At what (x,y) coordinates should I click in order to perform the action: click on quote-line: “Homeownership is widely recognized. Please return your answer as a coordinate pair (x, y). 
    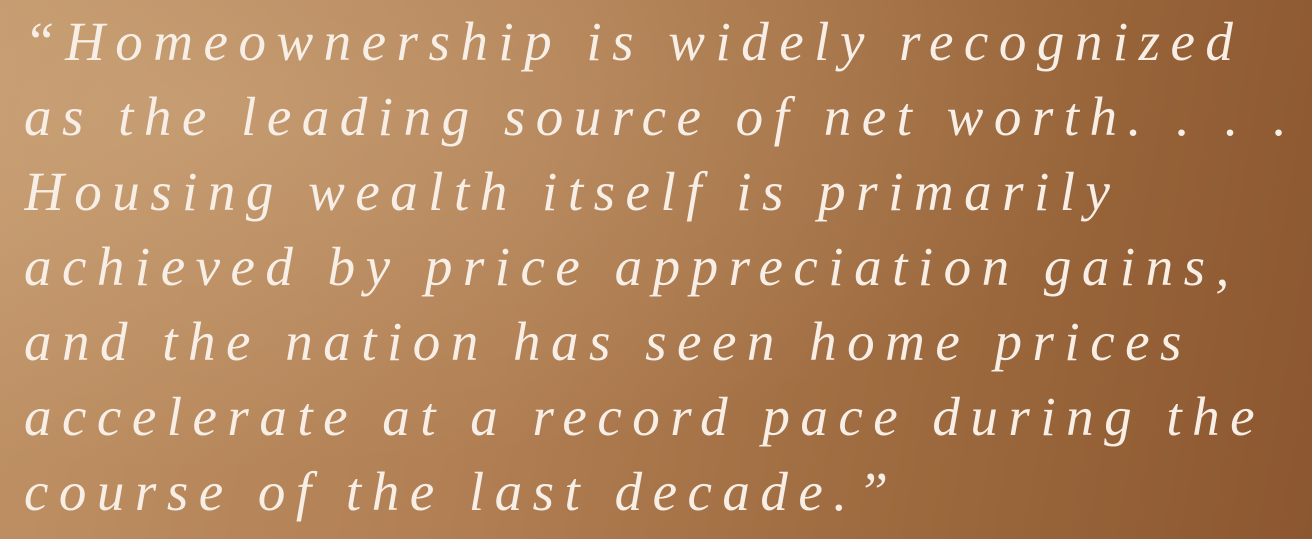
    Looking at the image, I should click on (634, 41).